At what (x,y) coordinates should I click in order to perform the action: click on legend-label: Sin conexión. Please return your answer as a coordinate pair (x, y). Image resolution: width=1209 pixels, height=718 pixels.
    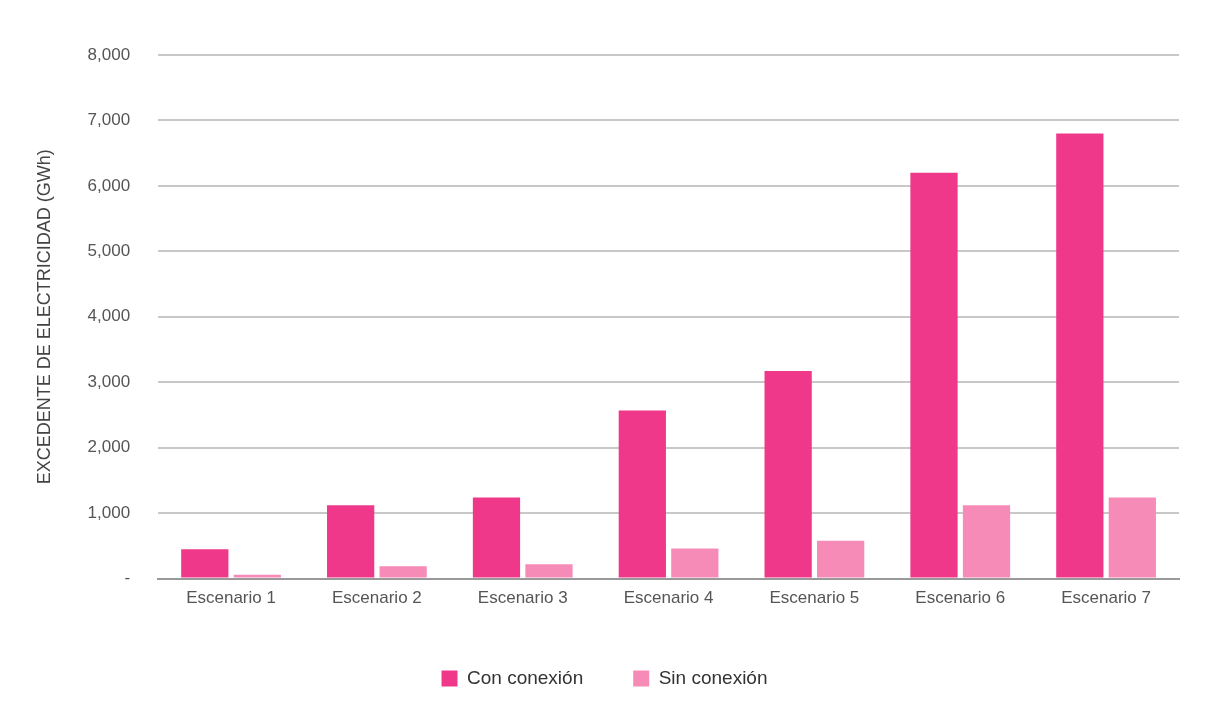
    Looking at the image, I should click on (713, 677).